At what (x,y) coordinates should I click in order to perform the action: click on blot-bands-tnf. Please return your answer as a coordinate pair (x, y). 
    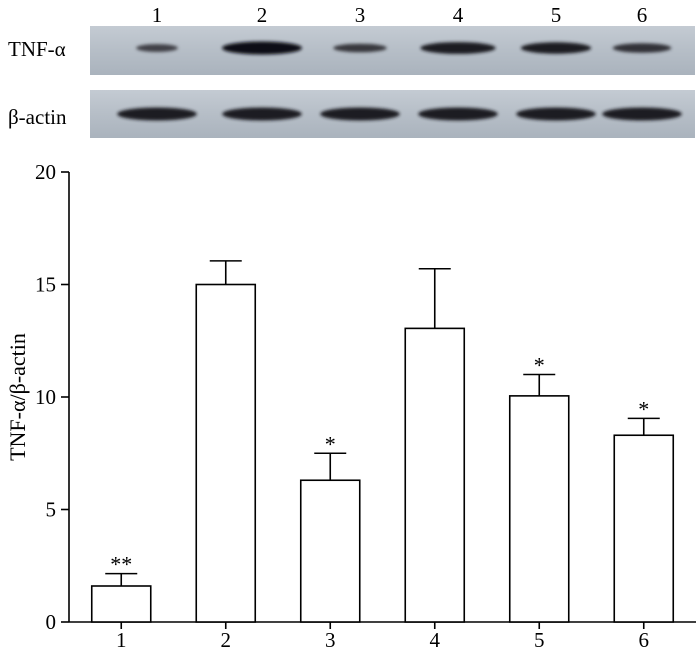
    Looking at the image, I should click on (404, 48).